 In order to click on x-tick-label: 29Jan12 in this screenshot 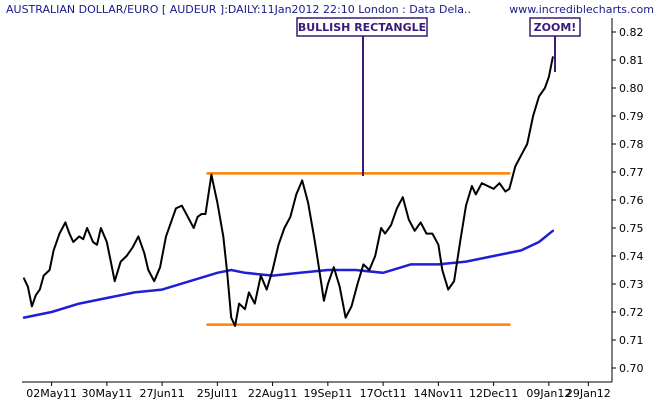, I will do `click(588, 393)`.